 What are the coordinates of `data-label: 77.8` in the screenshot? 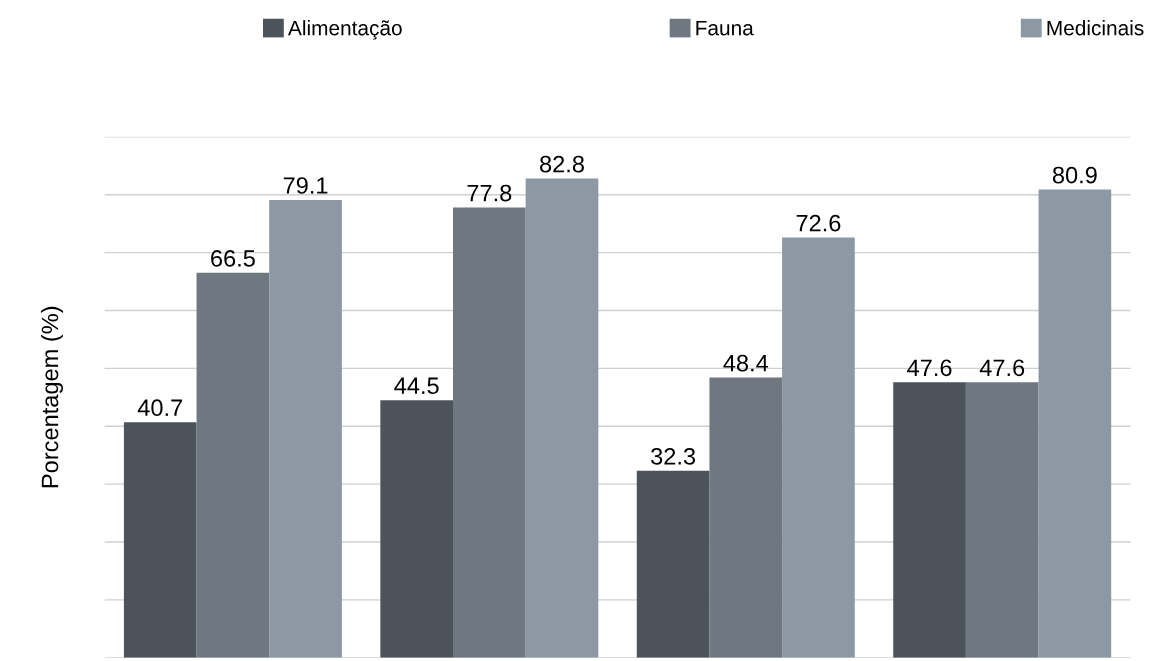 It's located at (489, 193).